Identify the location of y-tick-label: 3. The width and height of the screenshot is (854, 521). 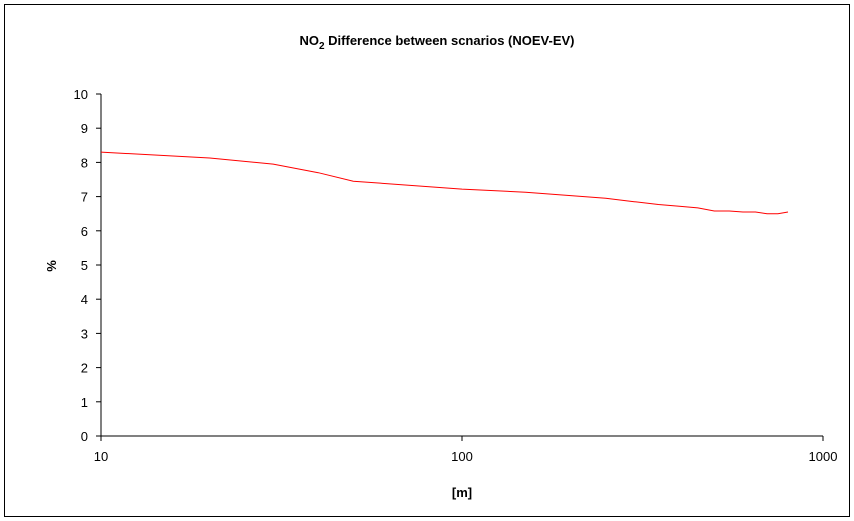
(84, 333).